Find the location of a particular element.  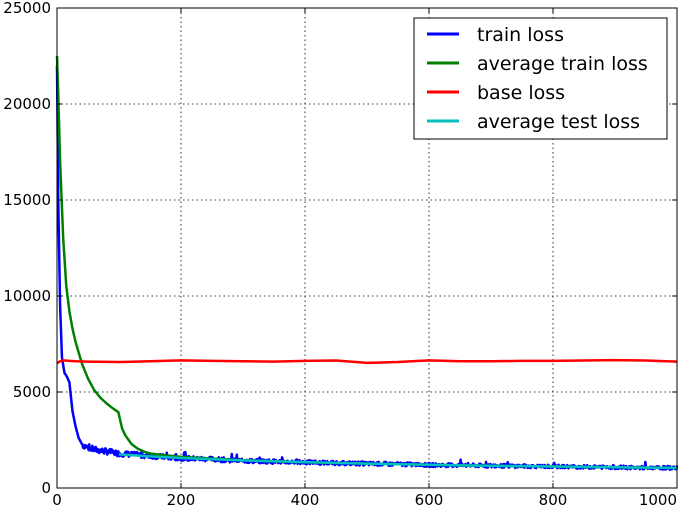

x-tick-label: 400 is located at coordinates (305, 499).